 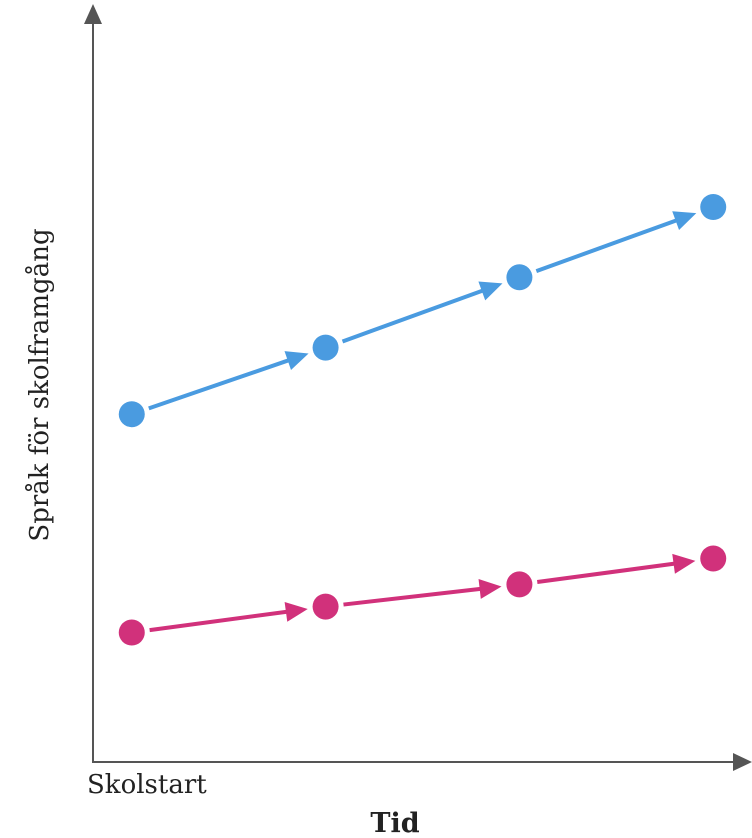 What do you see at coordinates (742, 762) in the screenshot?
I see `x-axis-arrow-icon` at bounding box center [742, 762].